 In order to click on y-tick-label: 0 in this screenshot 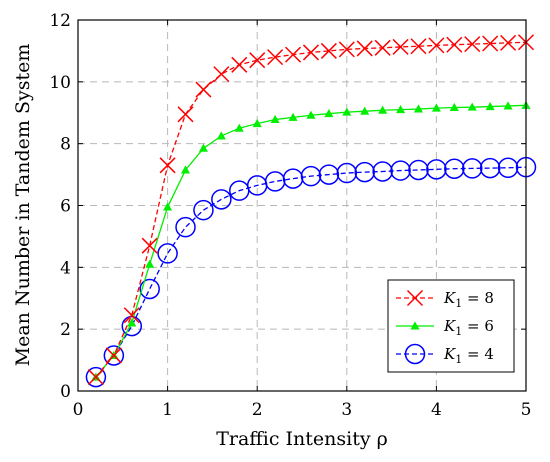, I will do `click(65, 392)`.